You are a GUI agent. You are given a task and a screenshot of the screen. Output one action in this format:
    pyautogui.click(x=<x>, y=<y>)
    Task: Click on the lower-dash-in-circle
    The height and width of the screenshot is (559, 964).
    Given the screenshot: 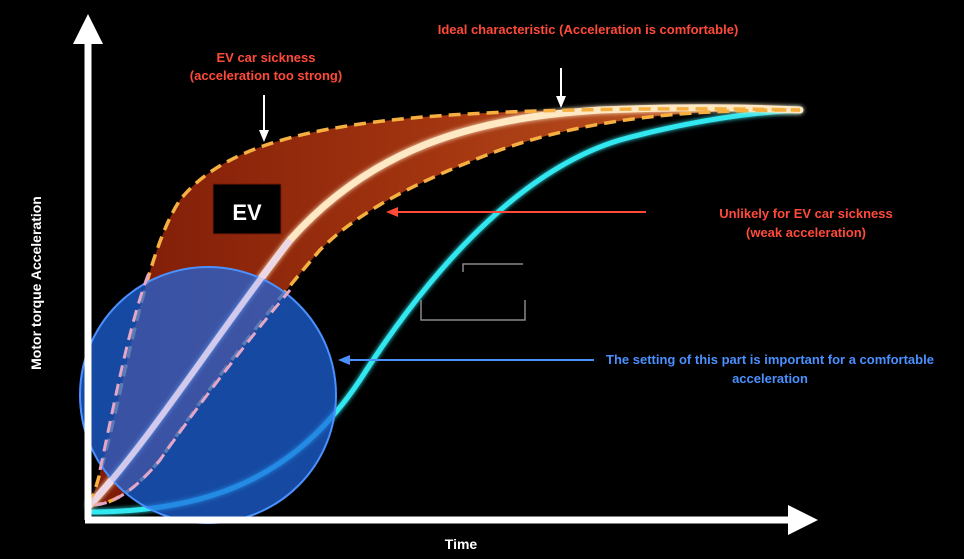 What is the action you would take?
    pyautogui.click(x=193, y=398)
    